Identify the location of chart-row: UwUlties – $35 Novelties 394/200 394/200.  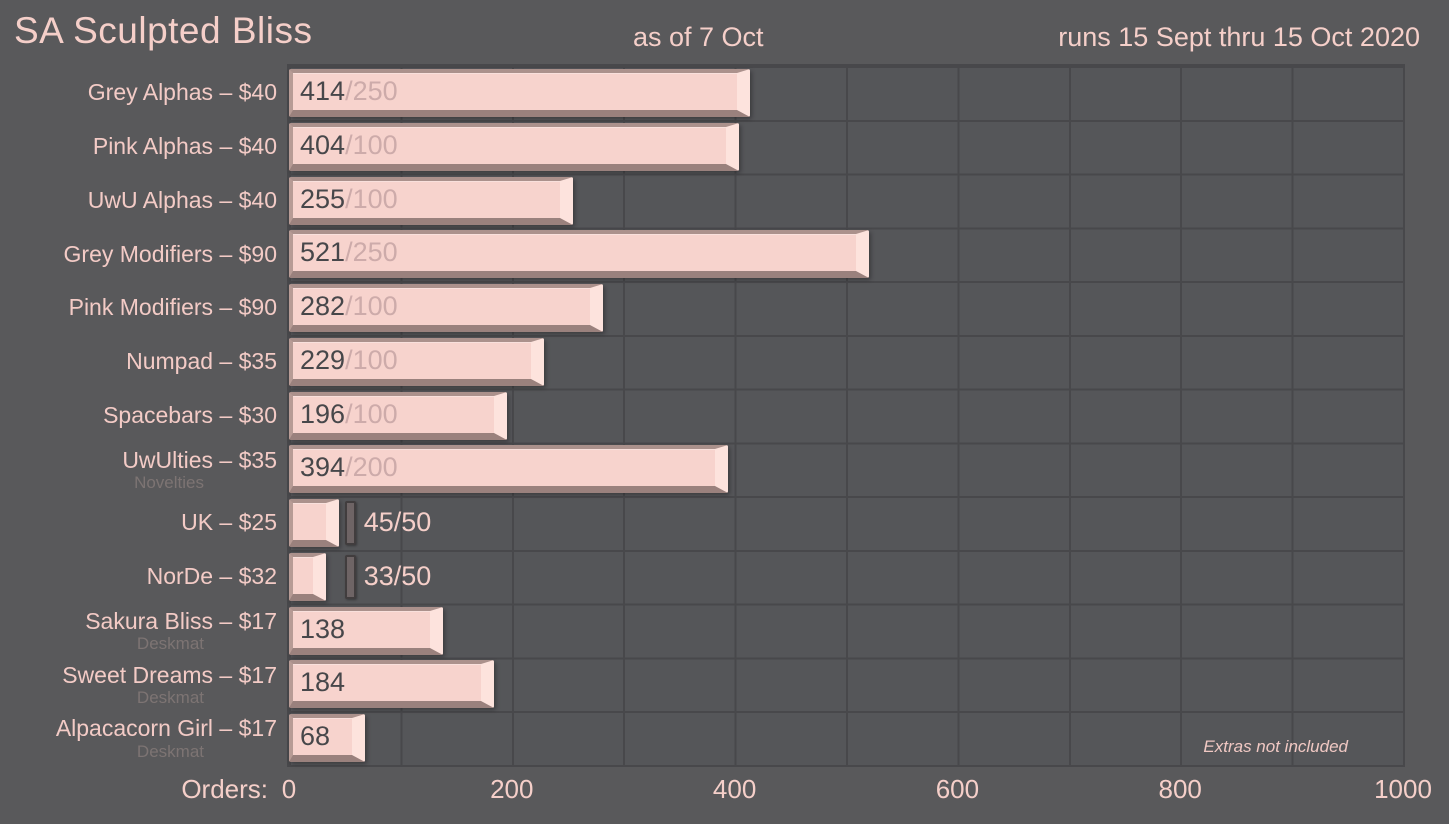
(724, 469).